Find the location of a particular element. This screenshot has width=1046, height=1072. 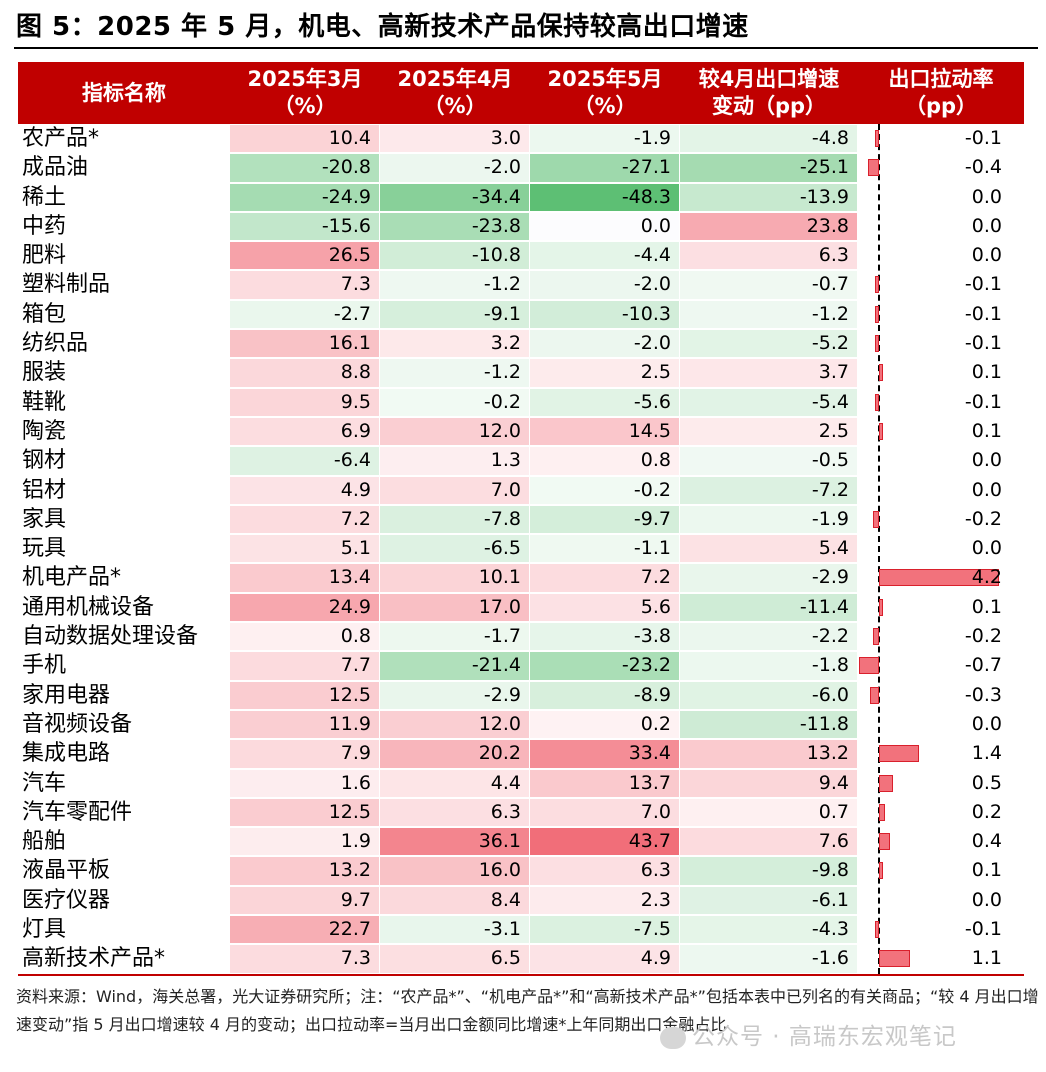

table-row: 音视频设备 11.9 12.0 0.2 -11.8 0.0 is located at coordinates (521, 724).